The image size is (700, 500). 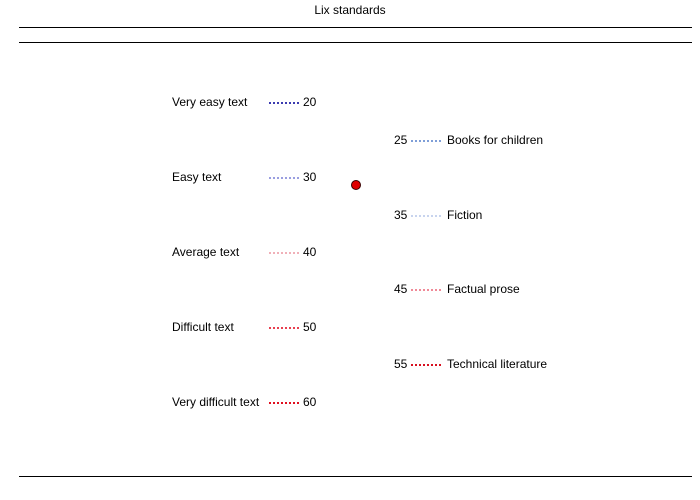 I want to click on difficulty-label: Average text, so click(x=206, y=252).